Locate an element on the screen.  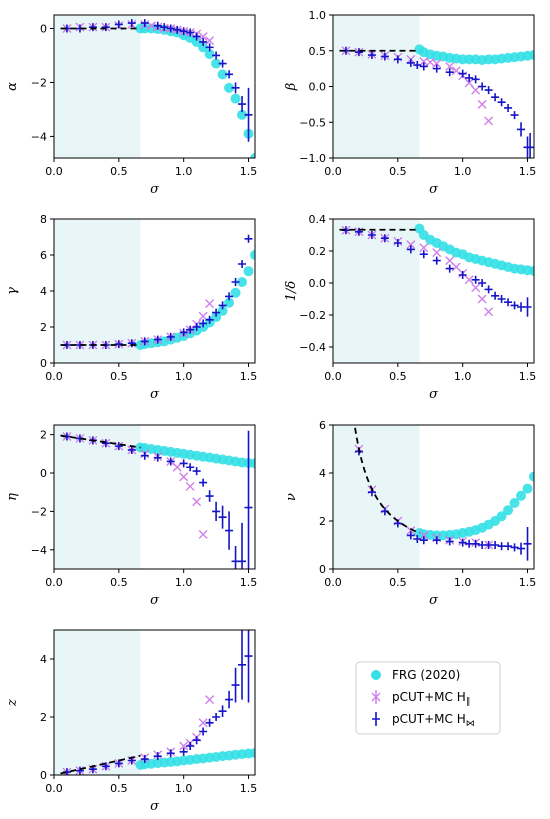
dashed-guide is located at coordinates (100, 441).